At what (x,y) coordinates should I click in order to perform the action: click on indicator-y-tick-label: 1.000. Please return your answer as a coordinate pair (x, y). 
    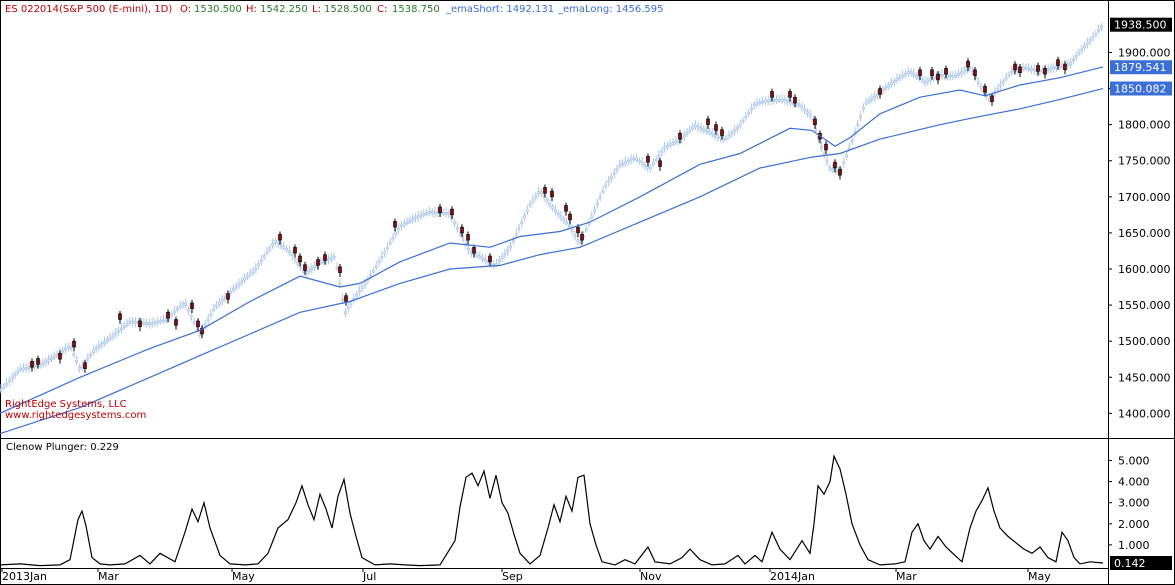
    Looking at the image, I should click on (1134, 545).